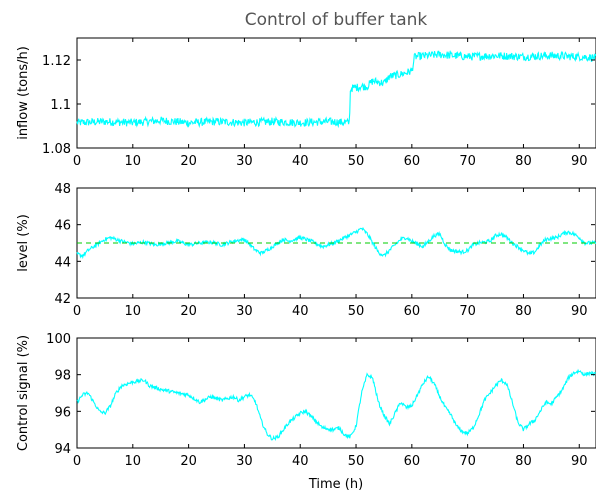 The image size is (596, 491). Describe the element at coordinates (23, 243) in the screenshot. I see `y-axis-label: level (%)` at that location.